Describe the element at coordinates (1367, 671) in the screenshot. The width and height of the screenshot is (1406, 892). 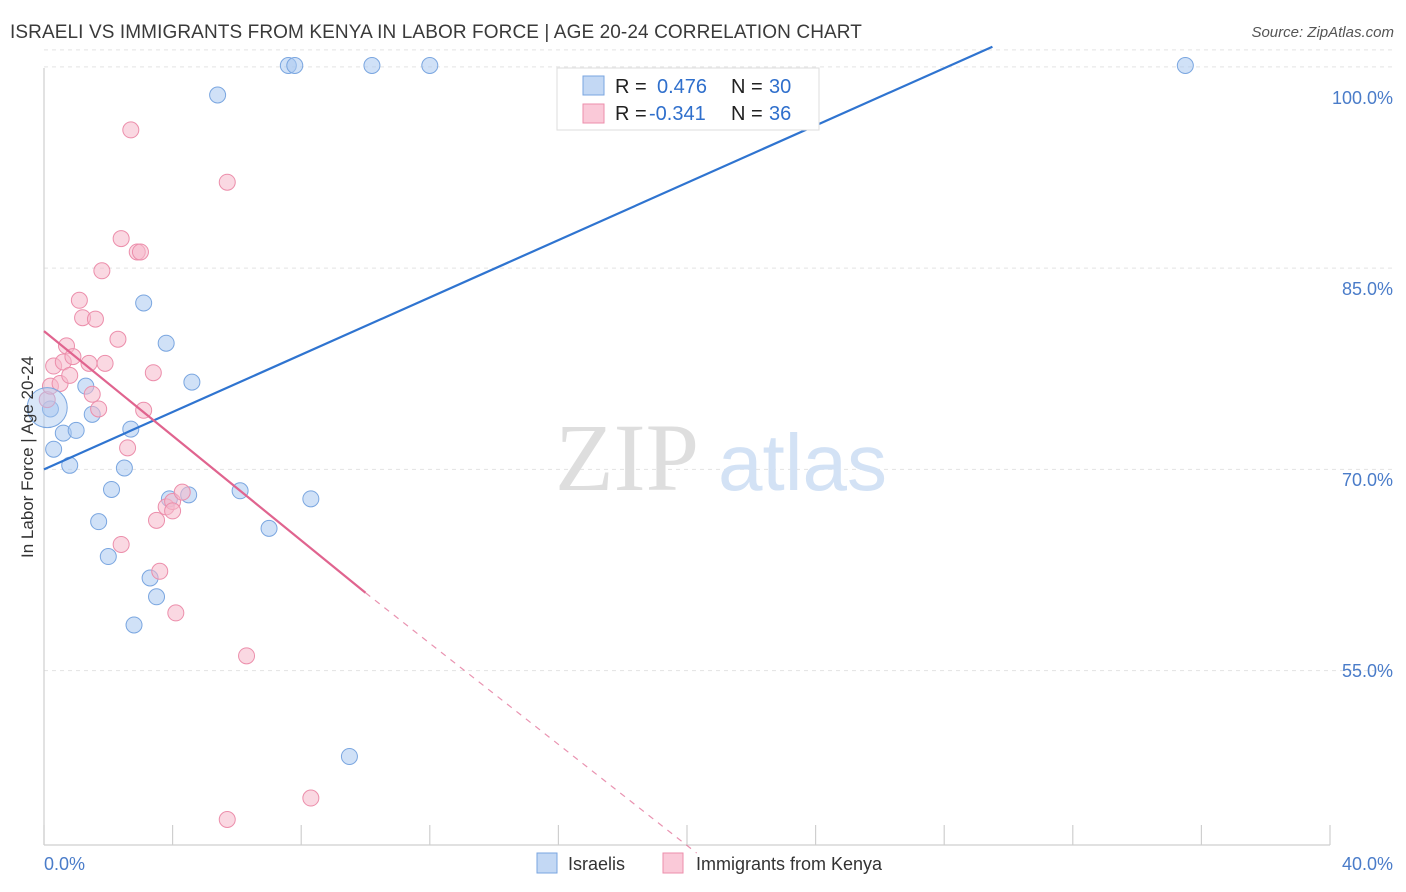
I see `y-tick-label: 55.0%` at that location.